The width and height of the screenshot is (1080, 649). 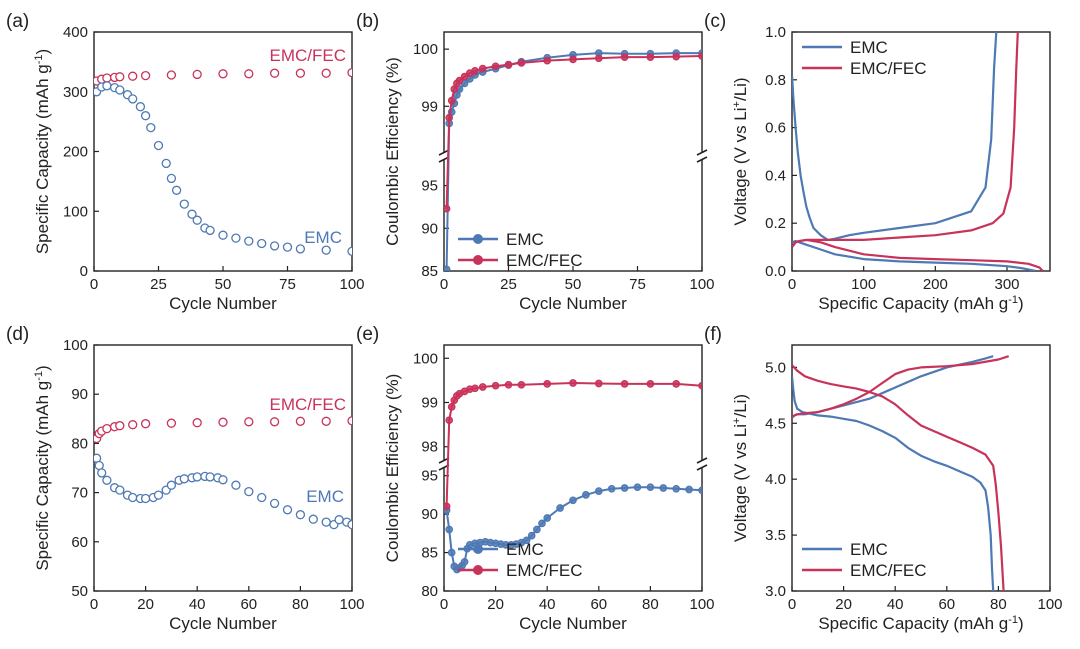 I want to click on y-tick-label: 0.6, so click(x=775, y=128).